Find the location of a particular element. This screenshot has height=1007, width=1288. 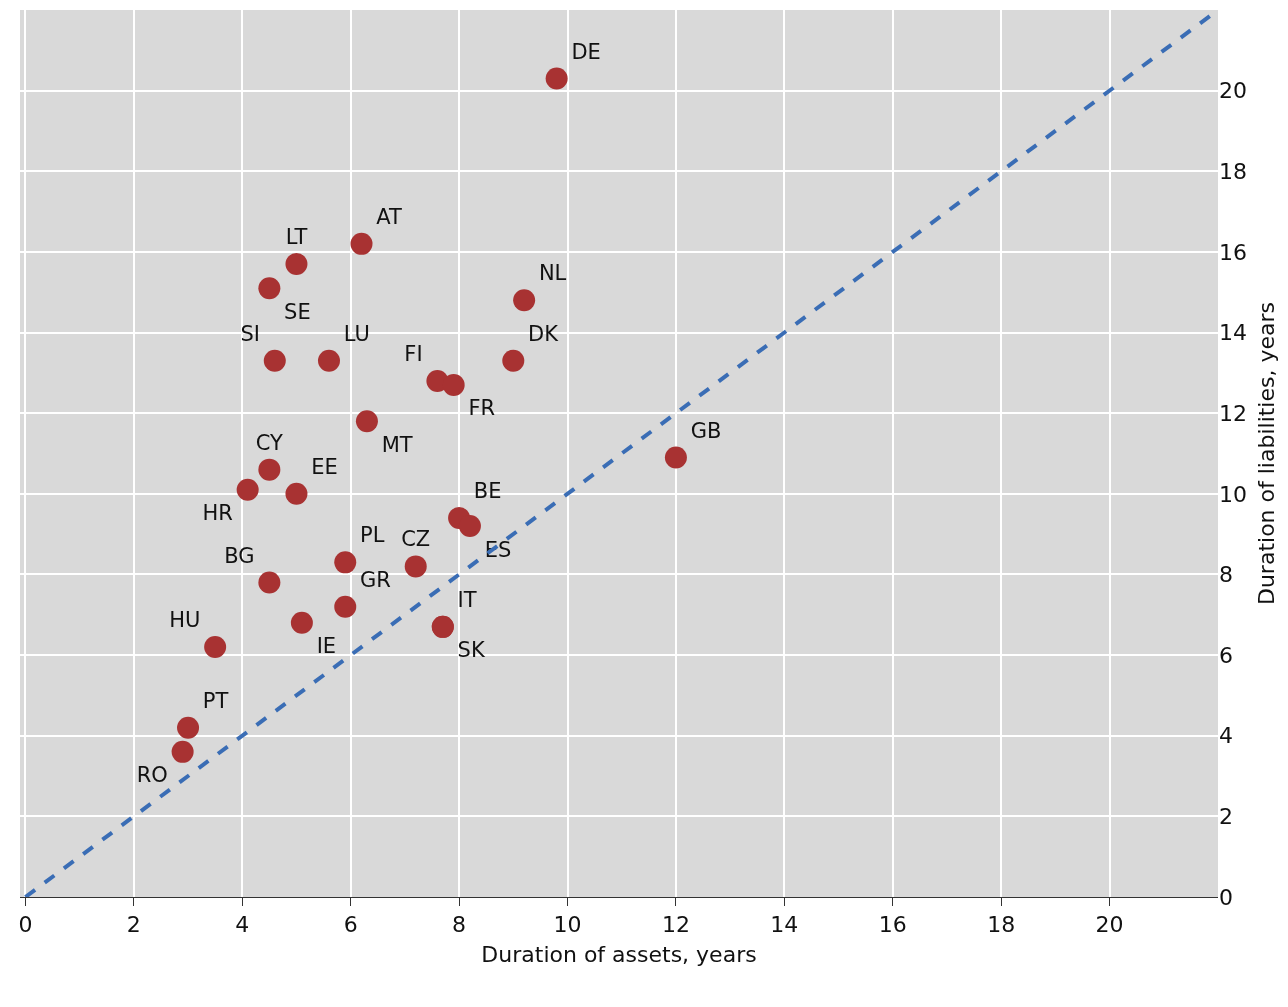

x-tick-label: 20 is located at coordinates (1109, 925).